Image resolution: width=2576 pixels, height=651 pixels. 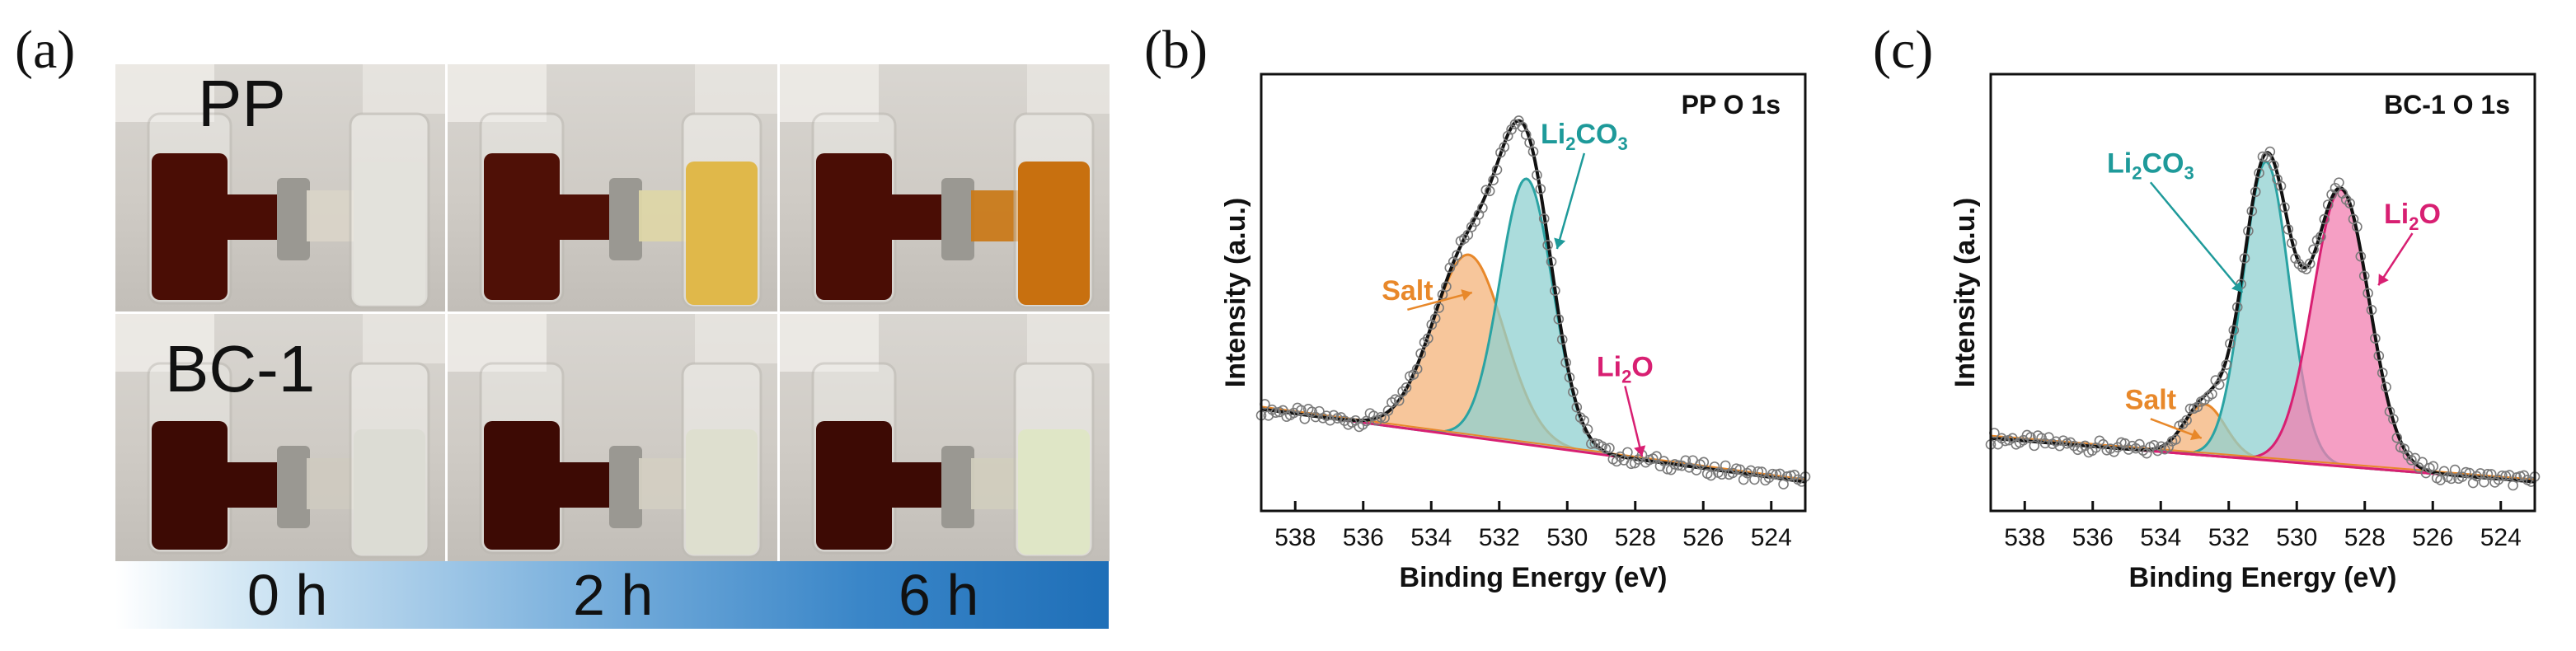 I want to click on peak-label-li2co3: Li2CO3, so click(x=1585, y=136).